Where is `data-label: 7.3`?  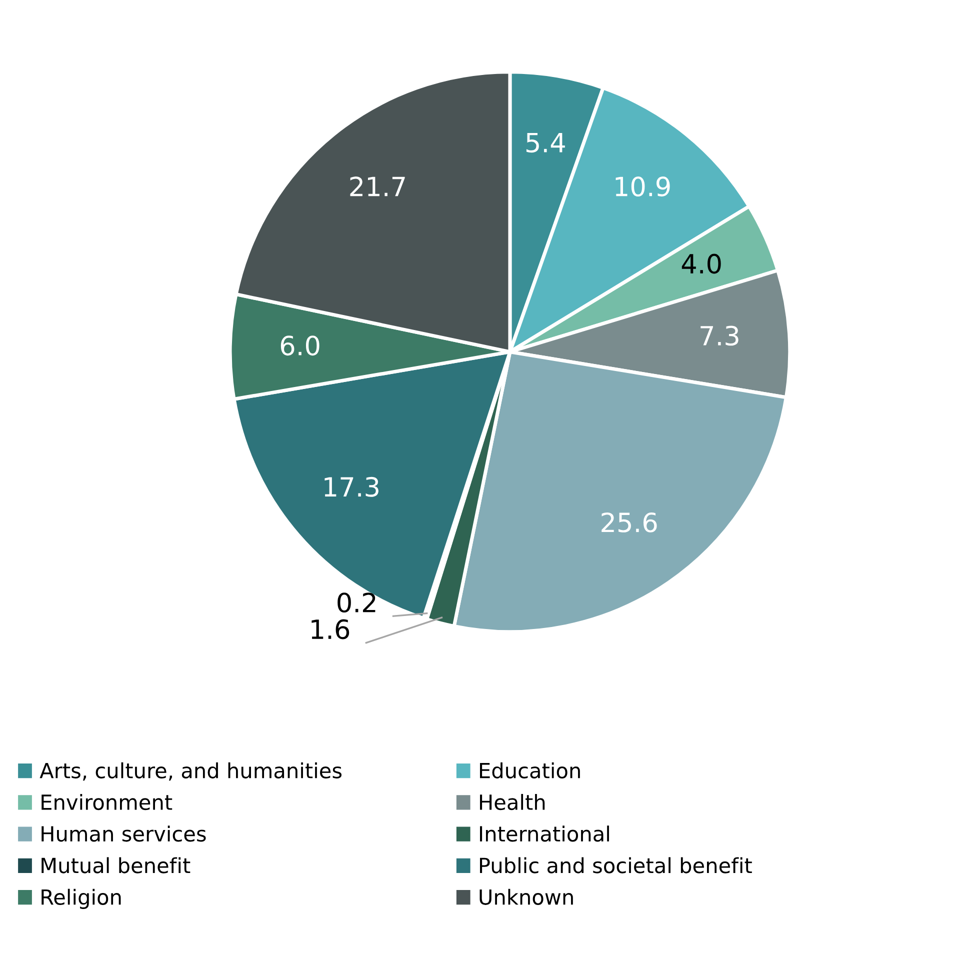 data-label: 7.3 is located at coordinates (719, 336).